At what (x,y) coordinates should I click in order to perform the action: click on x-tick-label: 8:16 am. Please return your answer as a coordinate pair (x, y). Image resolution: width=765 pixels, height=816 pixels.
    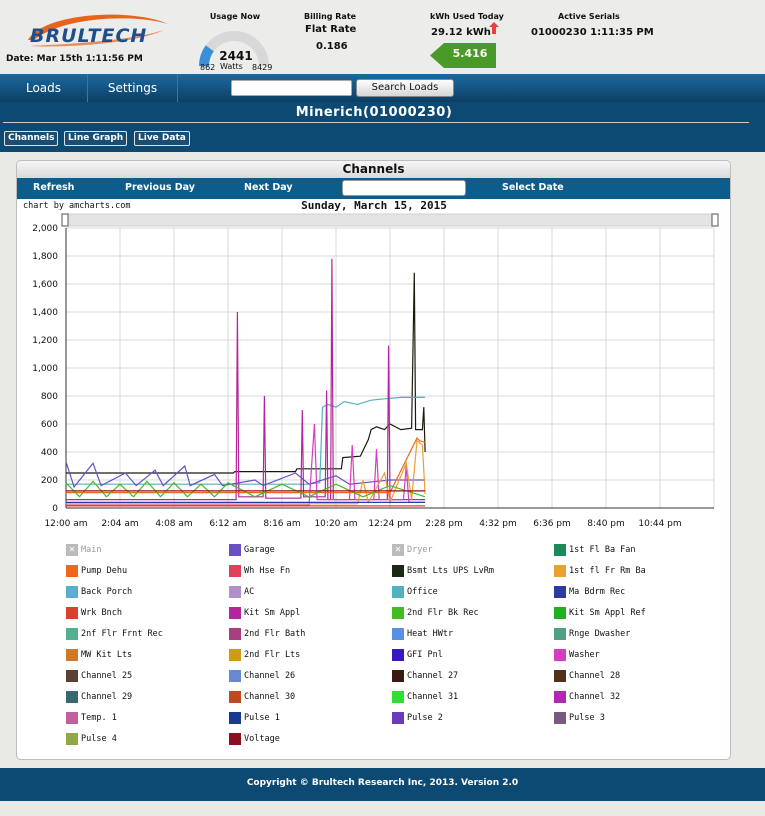
    Looking at the image, I should click on (281, 524).